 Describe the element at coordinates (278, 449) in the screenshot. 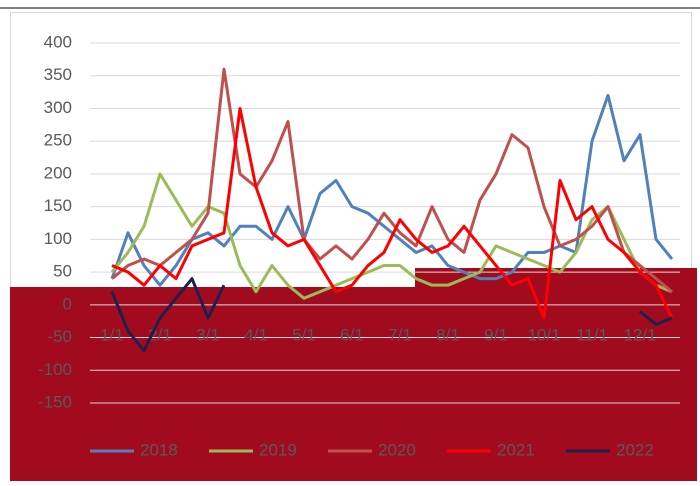

I see `legend-label: 2019` at that location.